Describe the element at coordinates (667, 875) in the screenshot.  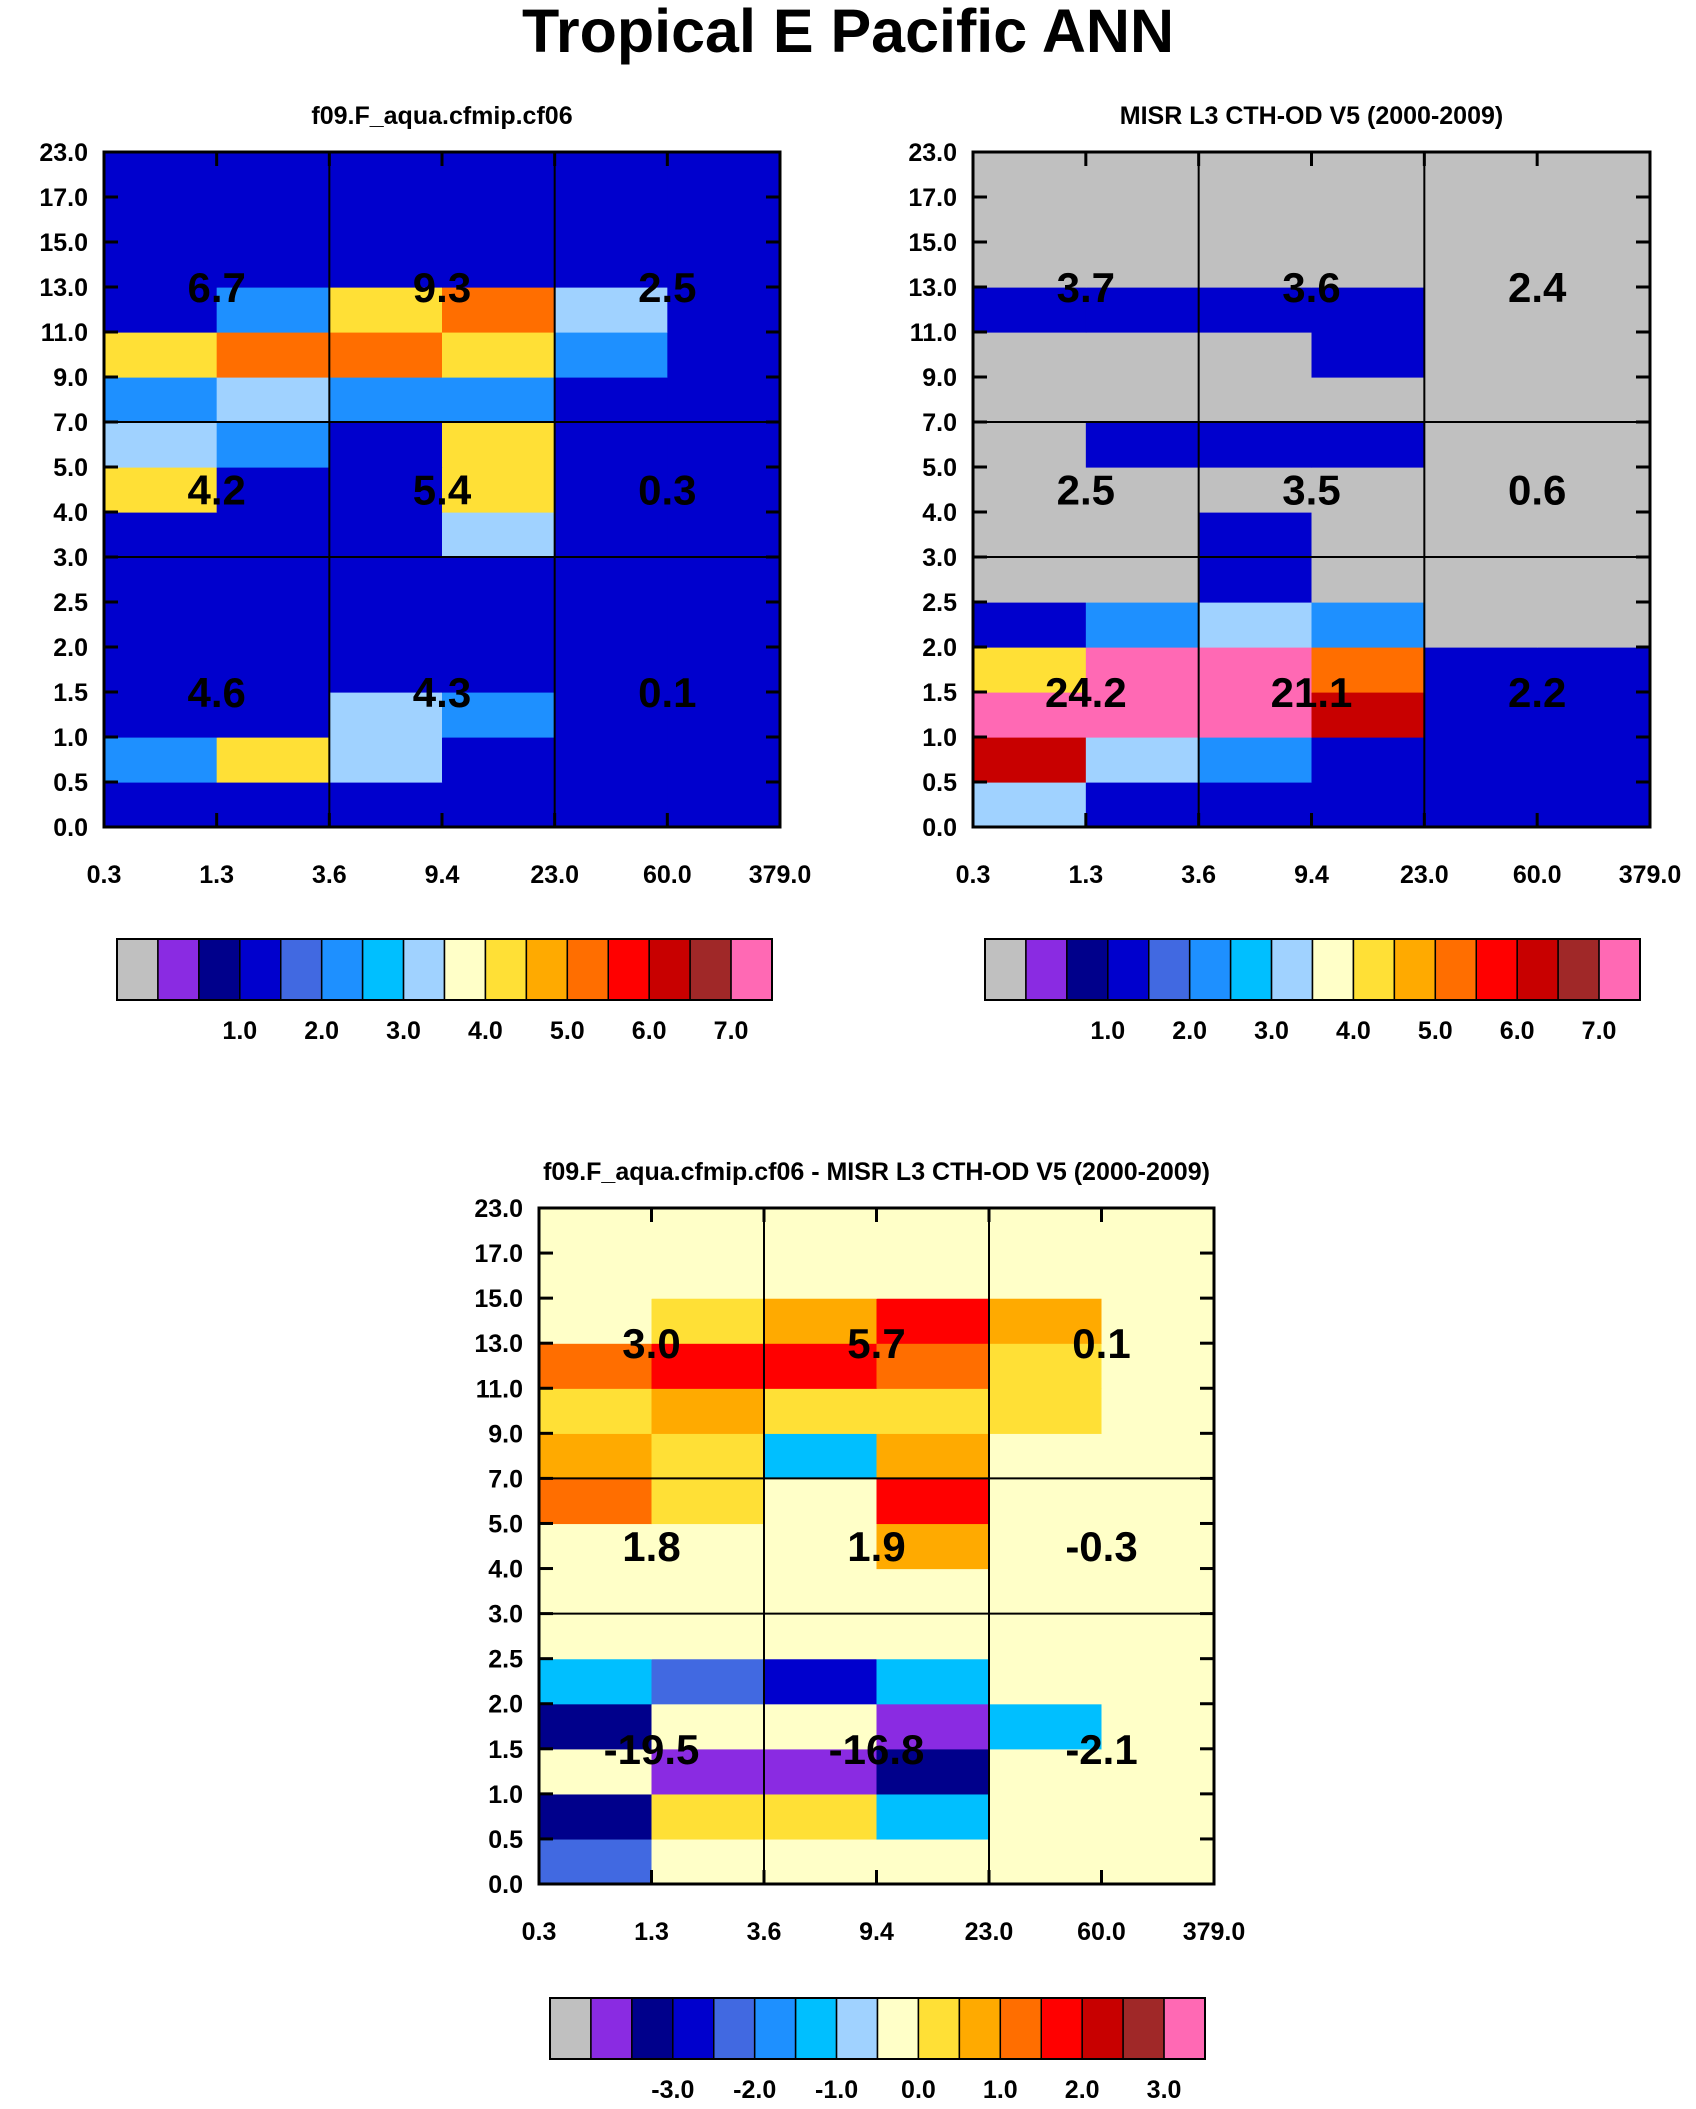
I see `x-tick-label: 60.0` at that location.